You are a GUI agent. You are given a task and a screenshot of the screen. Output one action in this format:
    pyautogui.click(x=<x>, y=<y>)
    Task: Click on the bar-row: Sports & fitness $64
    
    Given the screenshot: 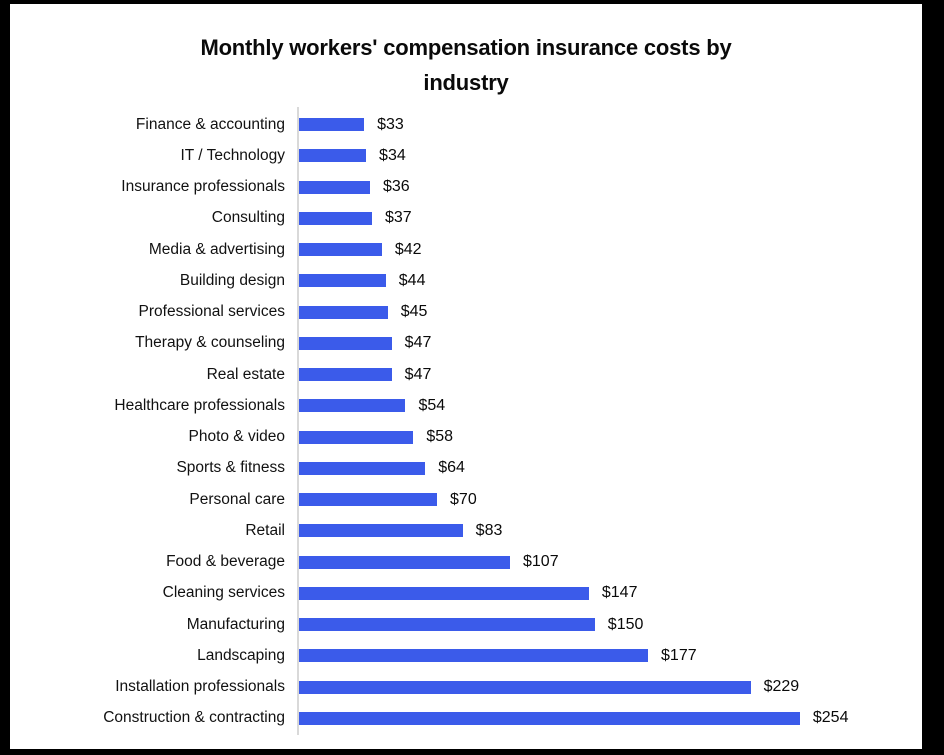 What is the action you would take?
    pyautogui.click(x=466, y=468)
    